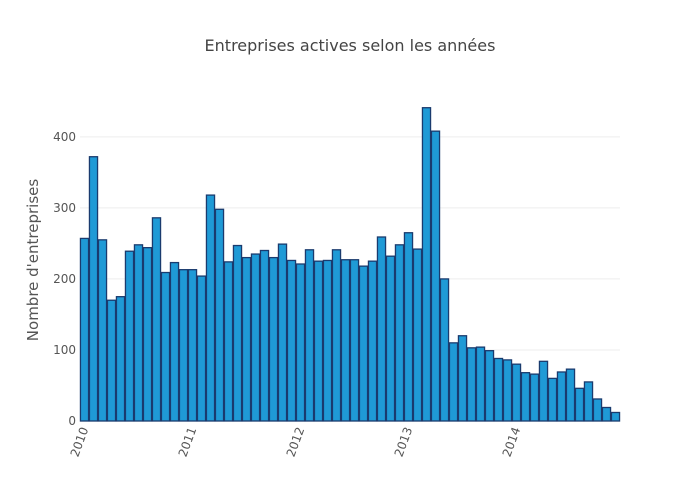 The image size is (700, 500). Describe the element at coordinates (64, 208) in the screenshot. I see `y-tick-label: 300` at that location.